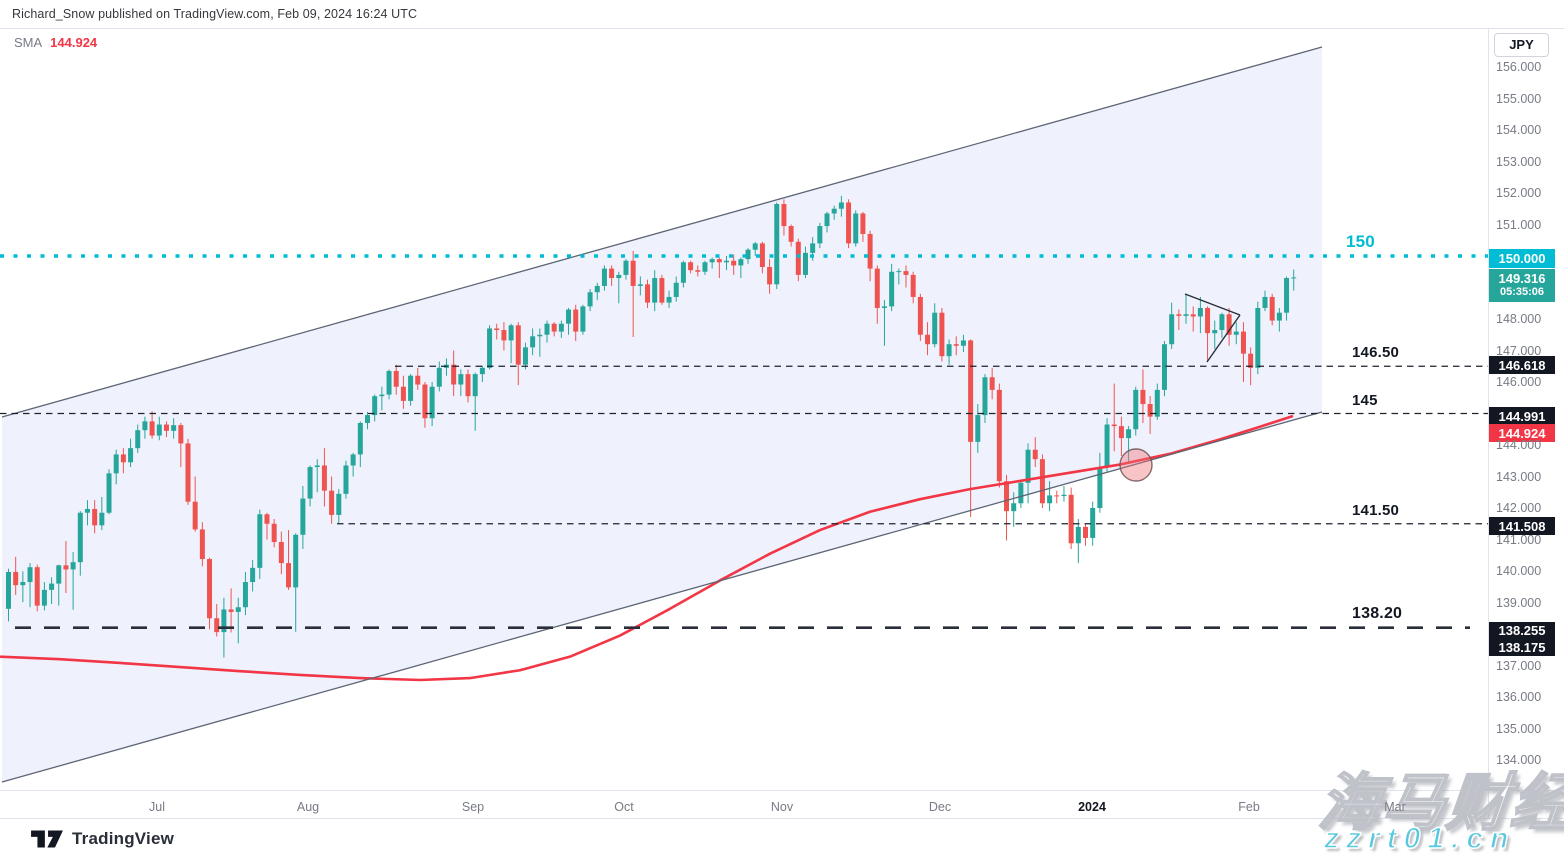  Describe the element at coordinates (744, 804) in the screenshot. I see `time-scale` at that location.